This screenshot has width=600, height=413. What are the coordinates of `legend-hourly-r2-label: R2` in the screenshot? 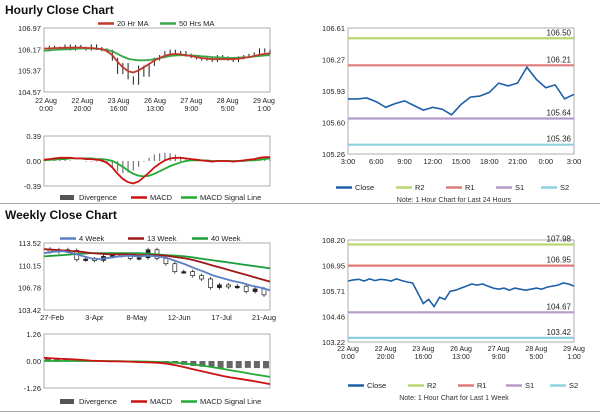 It's located at (420, 187).